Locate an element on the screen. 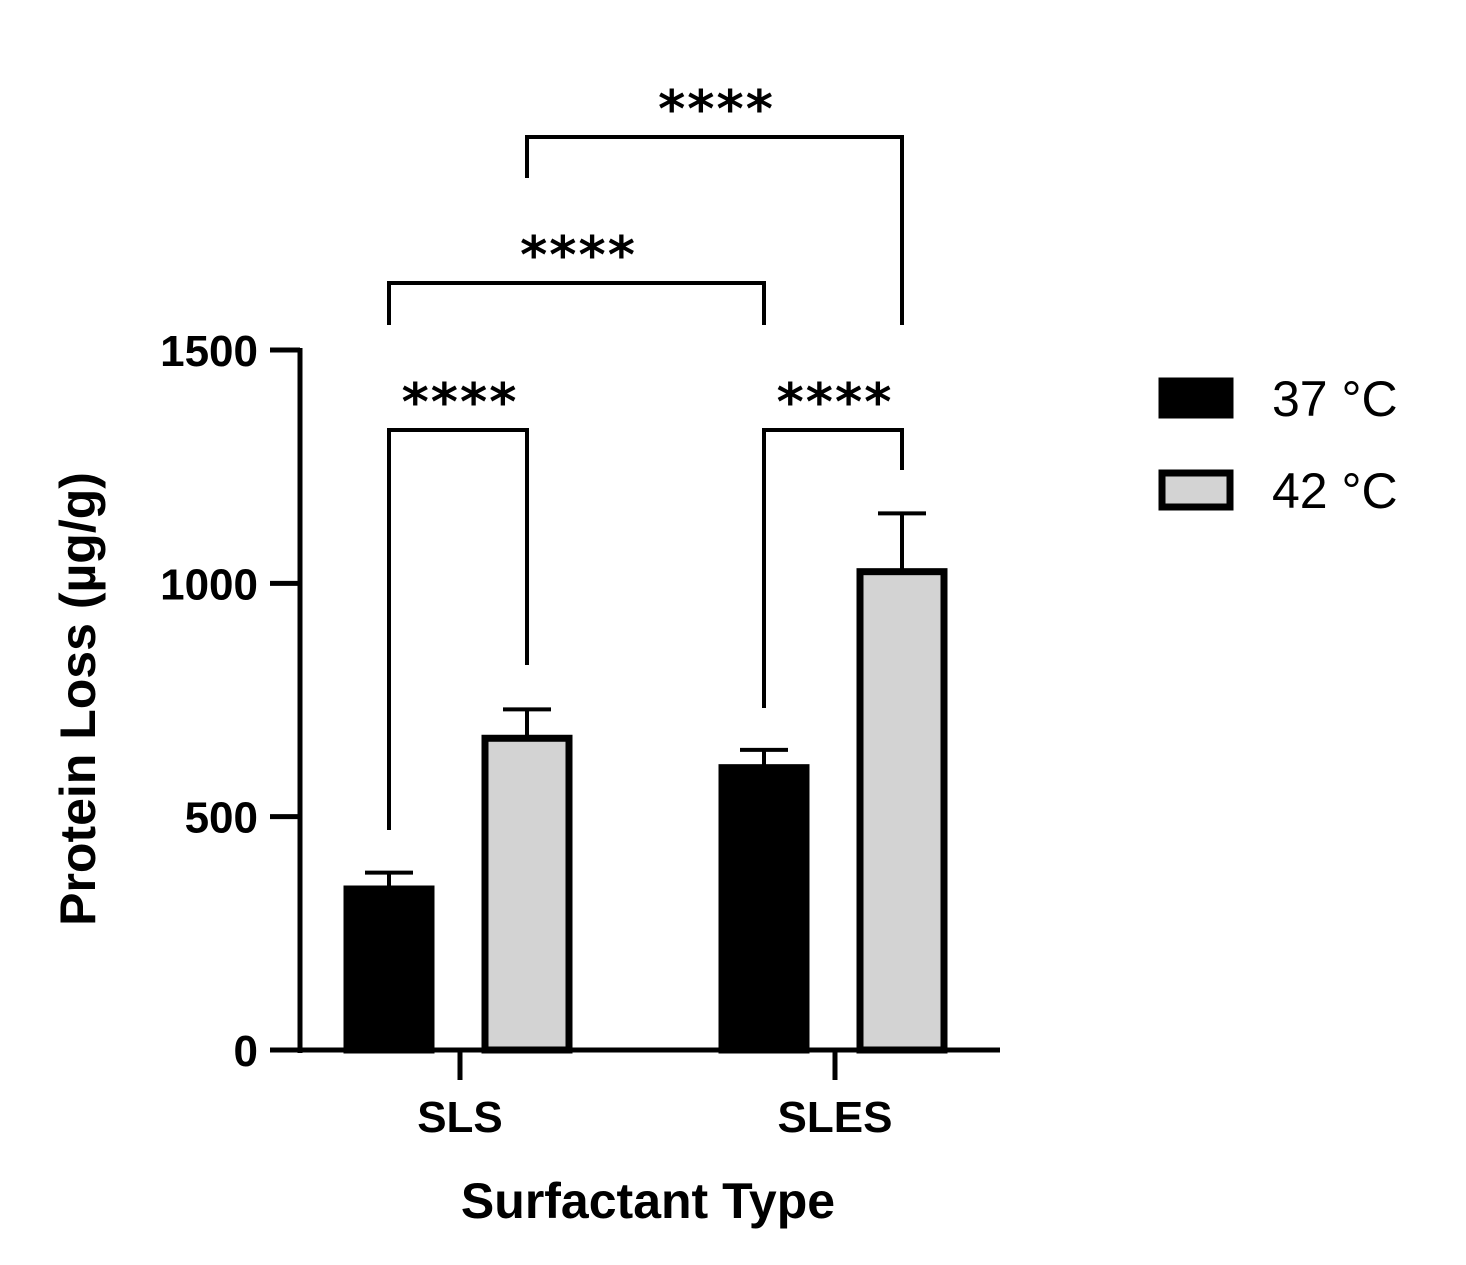 This screenshot has height=1265, width=1466. y-tick-label: 500 is located at coordinates (221, 818).